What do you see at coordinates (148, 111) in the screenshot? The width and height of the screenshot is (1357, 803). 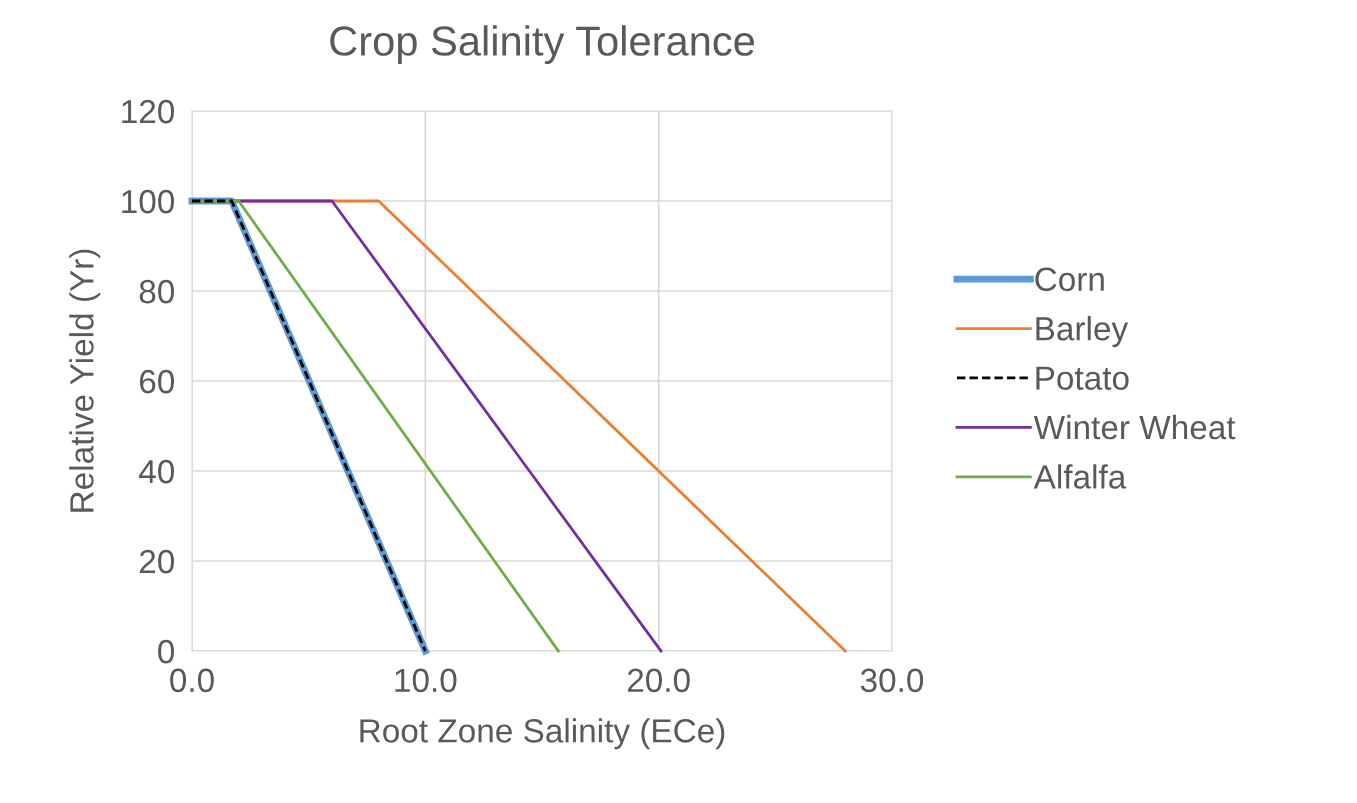 I see `y-tick-label: 120` at bounding box center [148, 111].